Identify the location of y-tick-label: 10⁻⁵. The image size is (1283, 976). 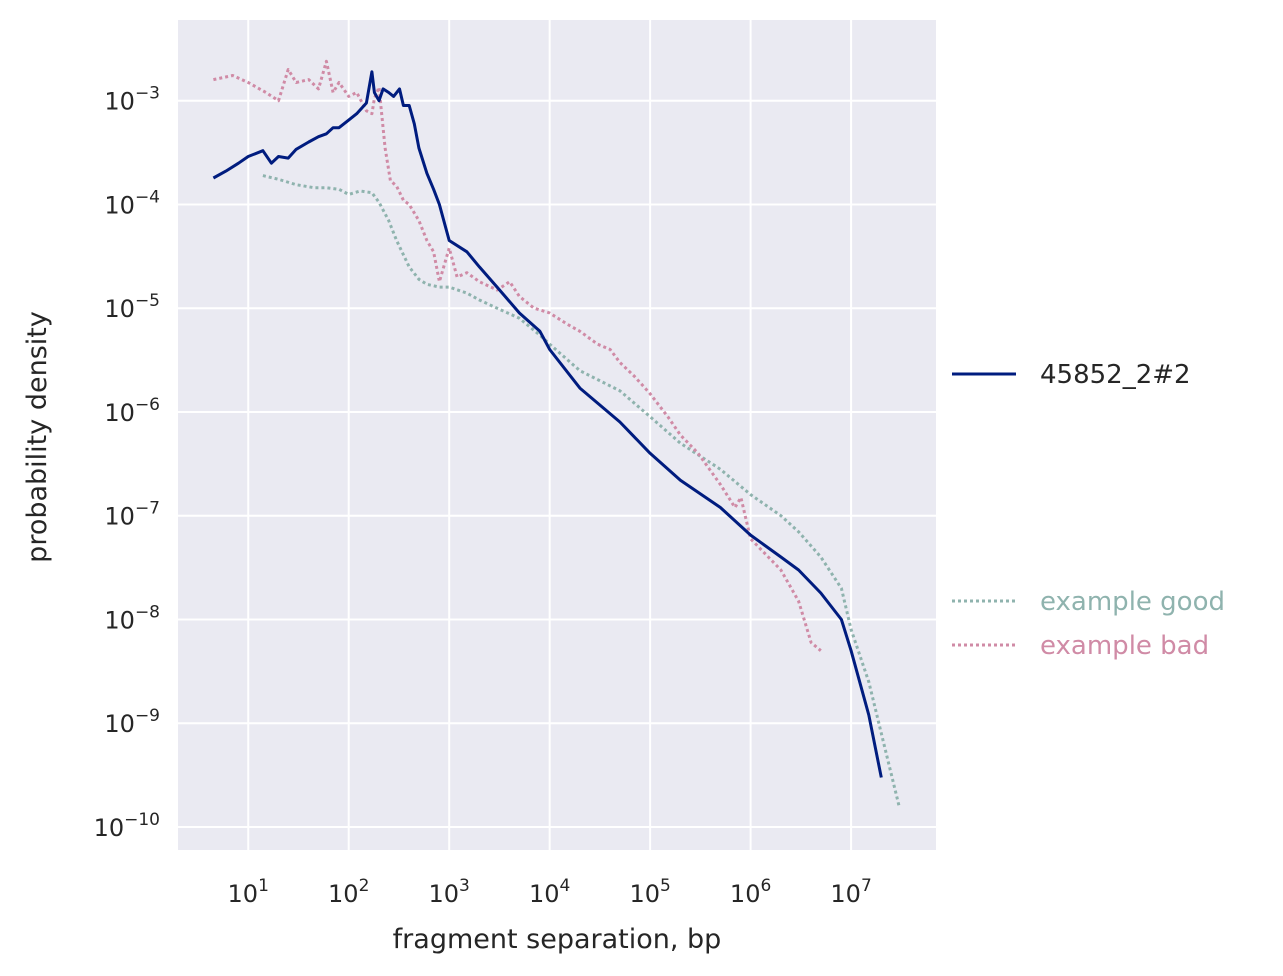
(132, 307).